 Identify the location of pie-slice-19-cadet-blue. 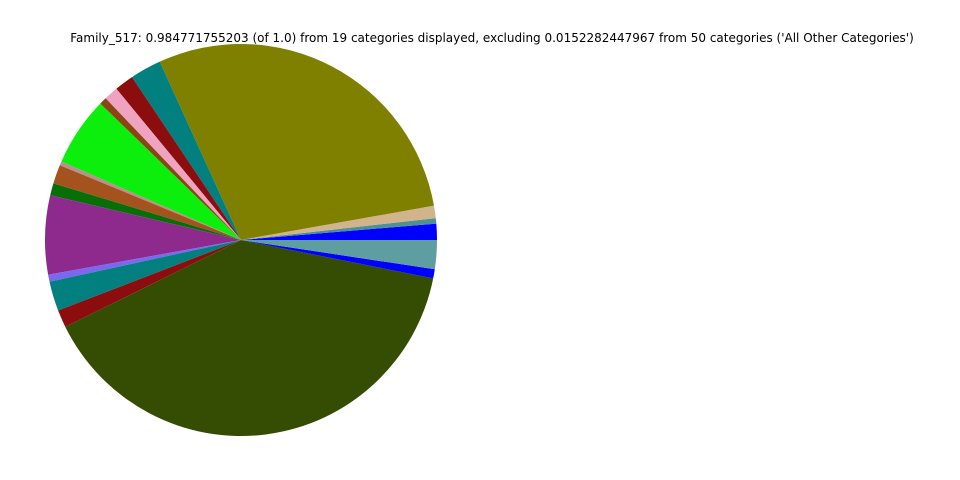
(339, 255).